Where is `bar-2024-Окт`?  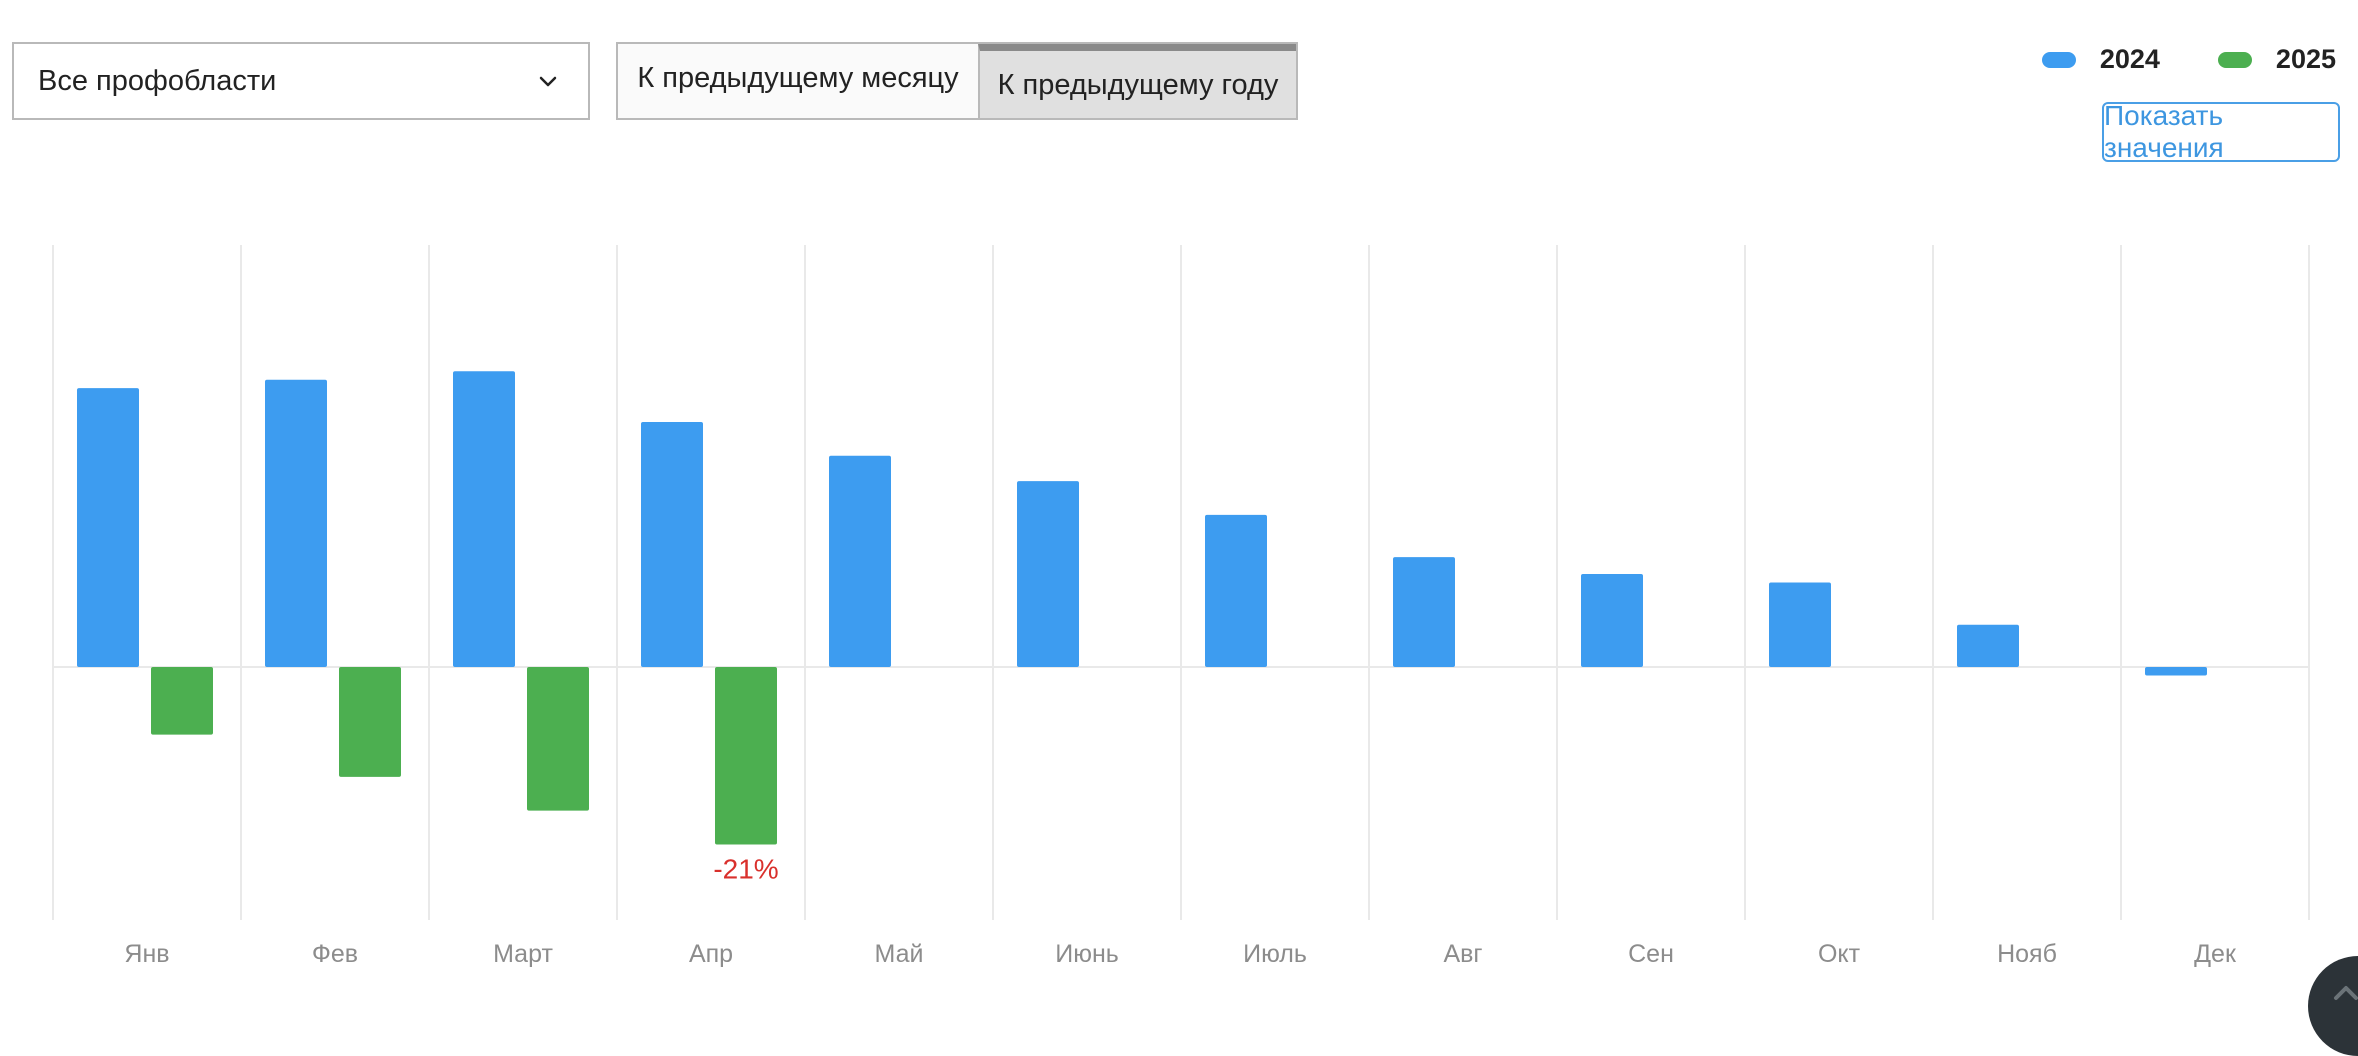
bar-2024-Окт is located at coordinates (1800, 625).